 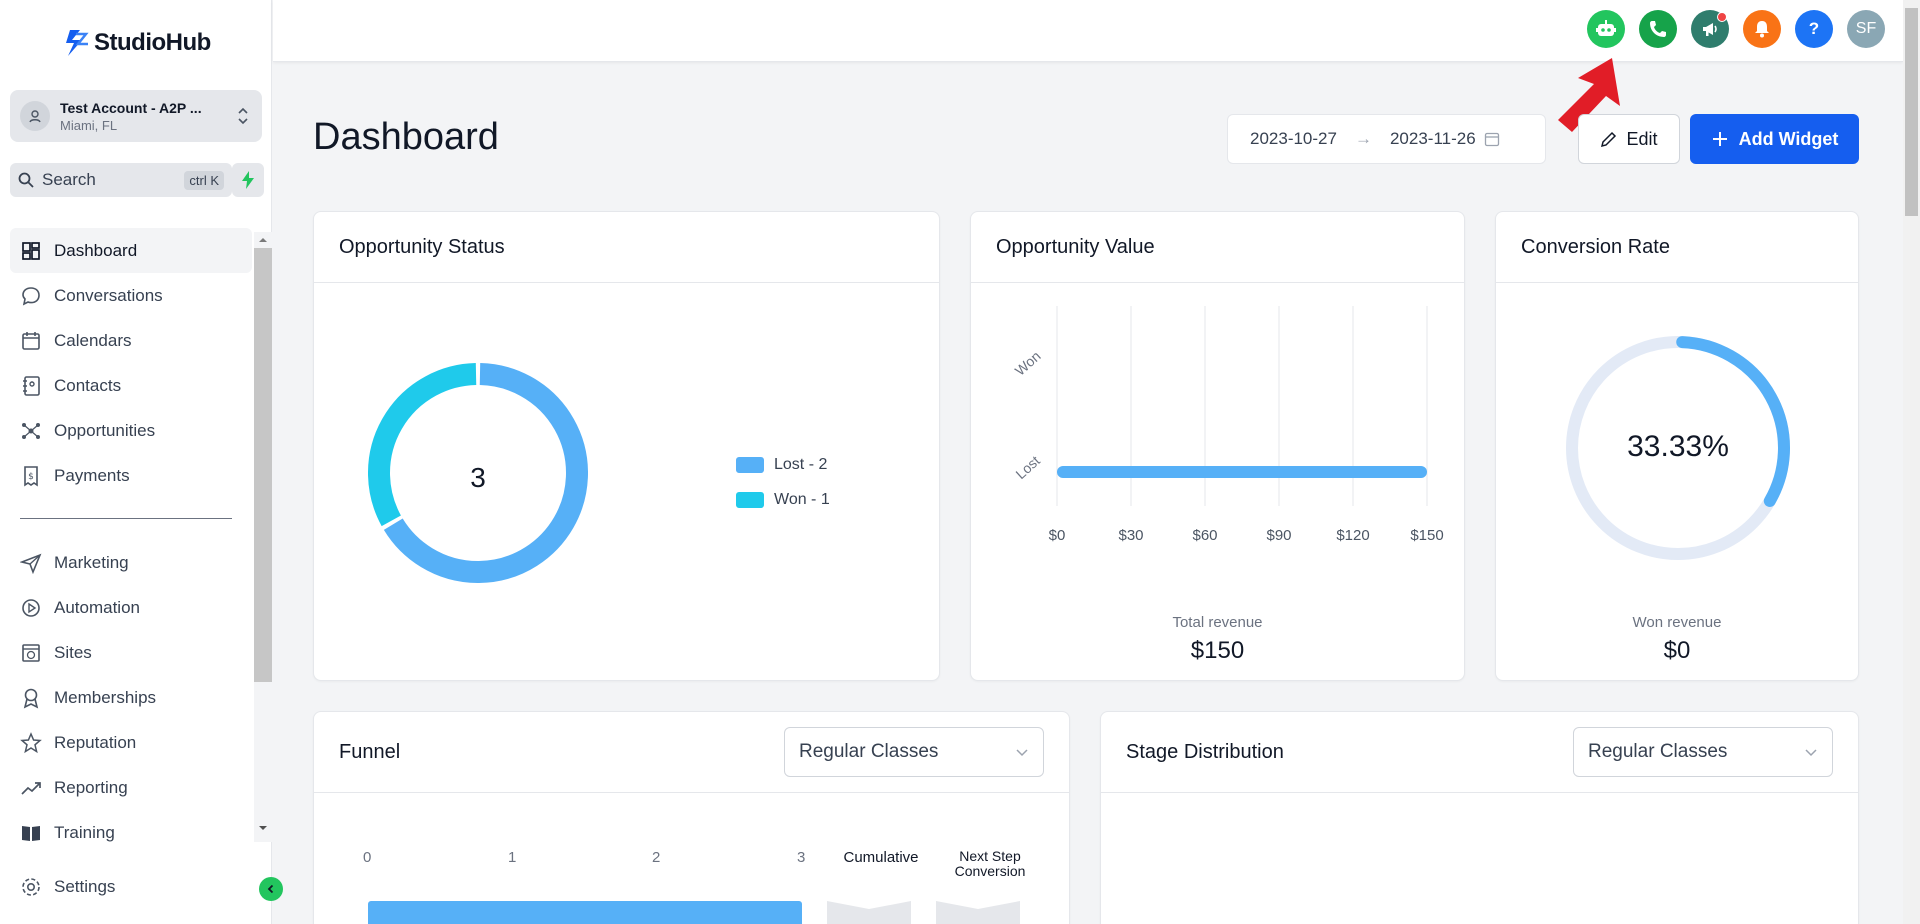 I want to click on calendar-icon, so click(x=31, y=341).